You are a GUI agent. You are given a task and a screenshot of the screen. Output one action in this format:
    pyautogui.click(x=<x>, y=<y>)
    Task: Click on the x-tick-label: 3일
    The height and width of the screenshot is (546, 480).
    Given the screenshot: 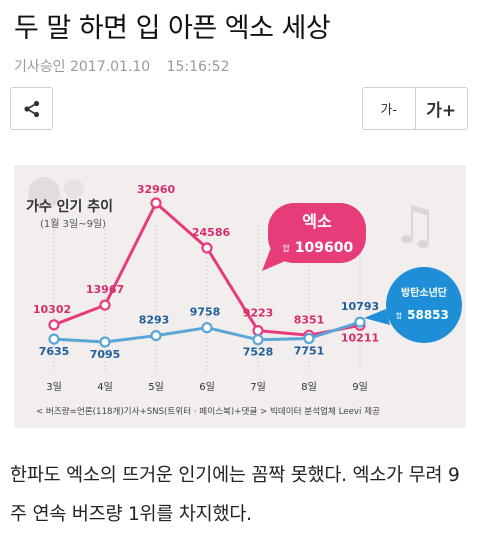 What is the action you would take?
    pyautogui.click(x=54, y=387)
    